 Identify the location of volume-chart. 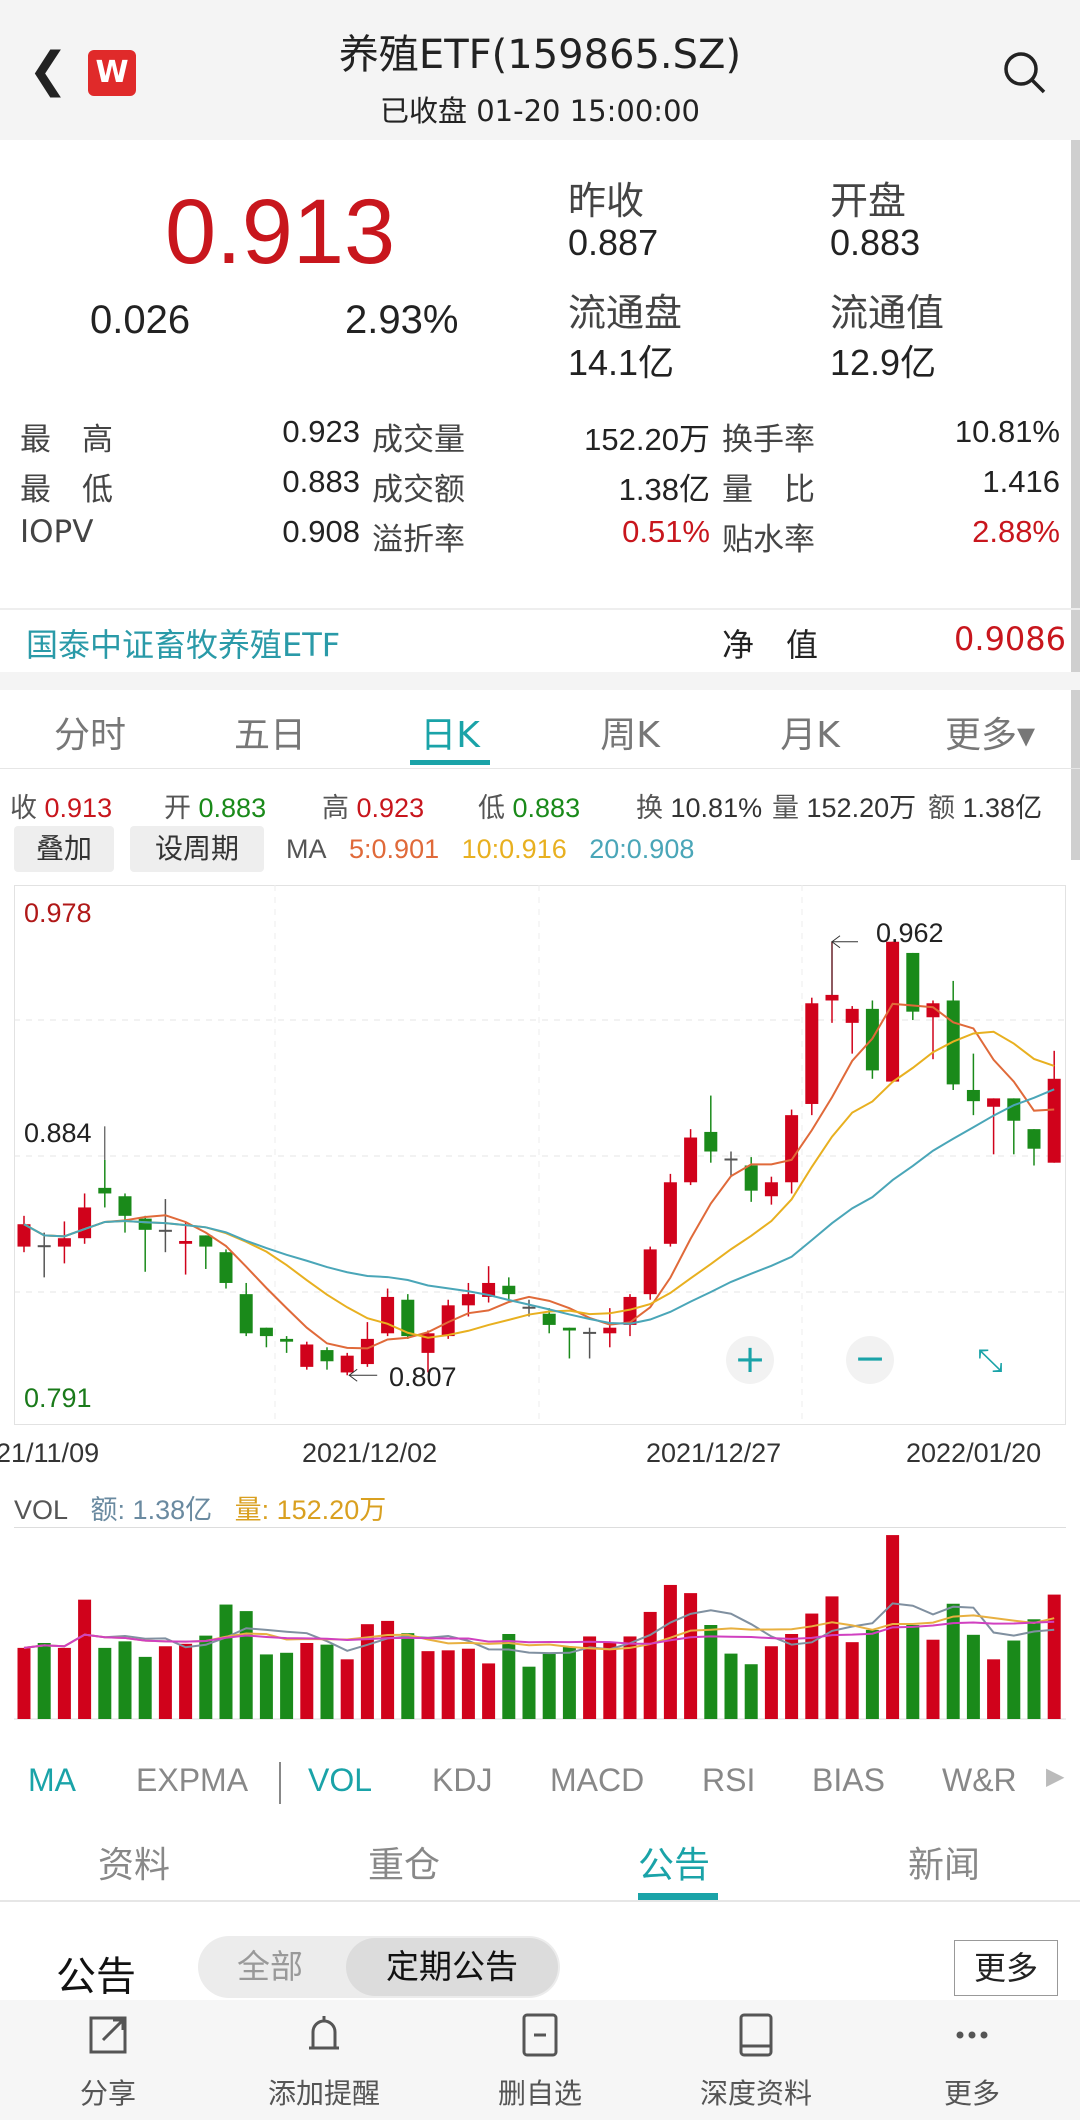
(540, 1625).